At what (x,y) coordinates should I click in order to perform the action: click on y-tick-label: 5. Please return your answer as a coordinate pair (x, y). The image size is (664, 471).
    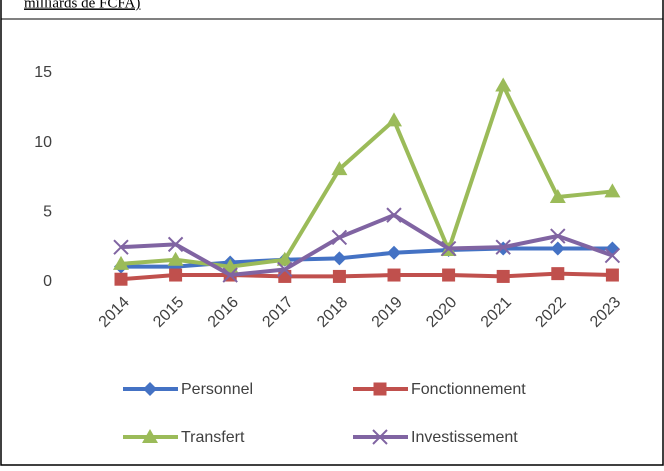
    Looking at the image, I should click on (47, 212).